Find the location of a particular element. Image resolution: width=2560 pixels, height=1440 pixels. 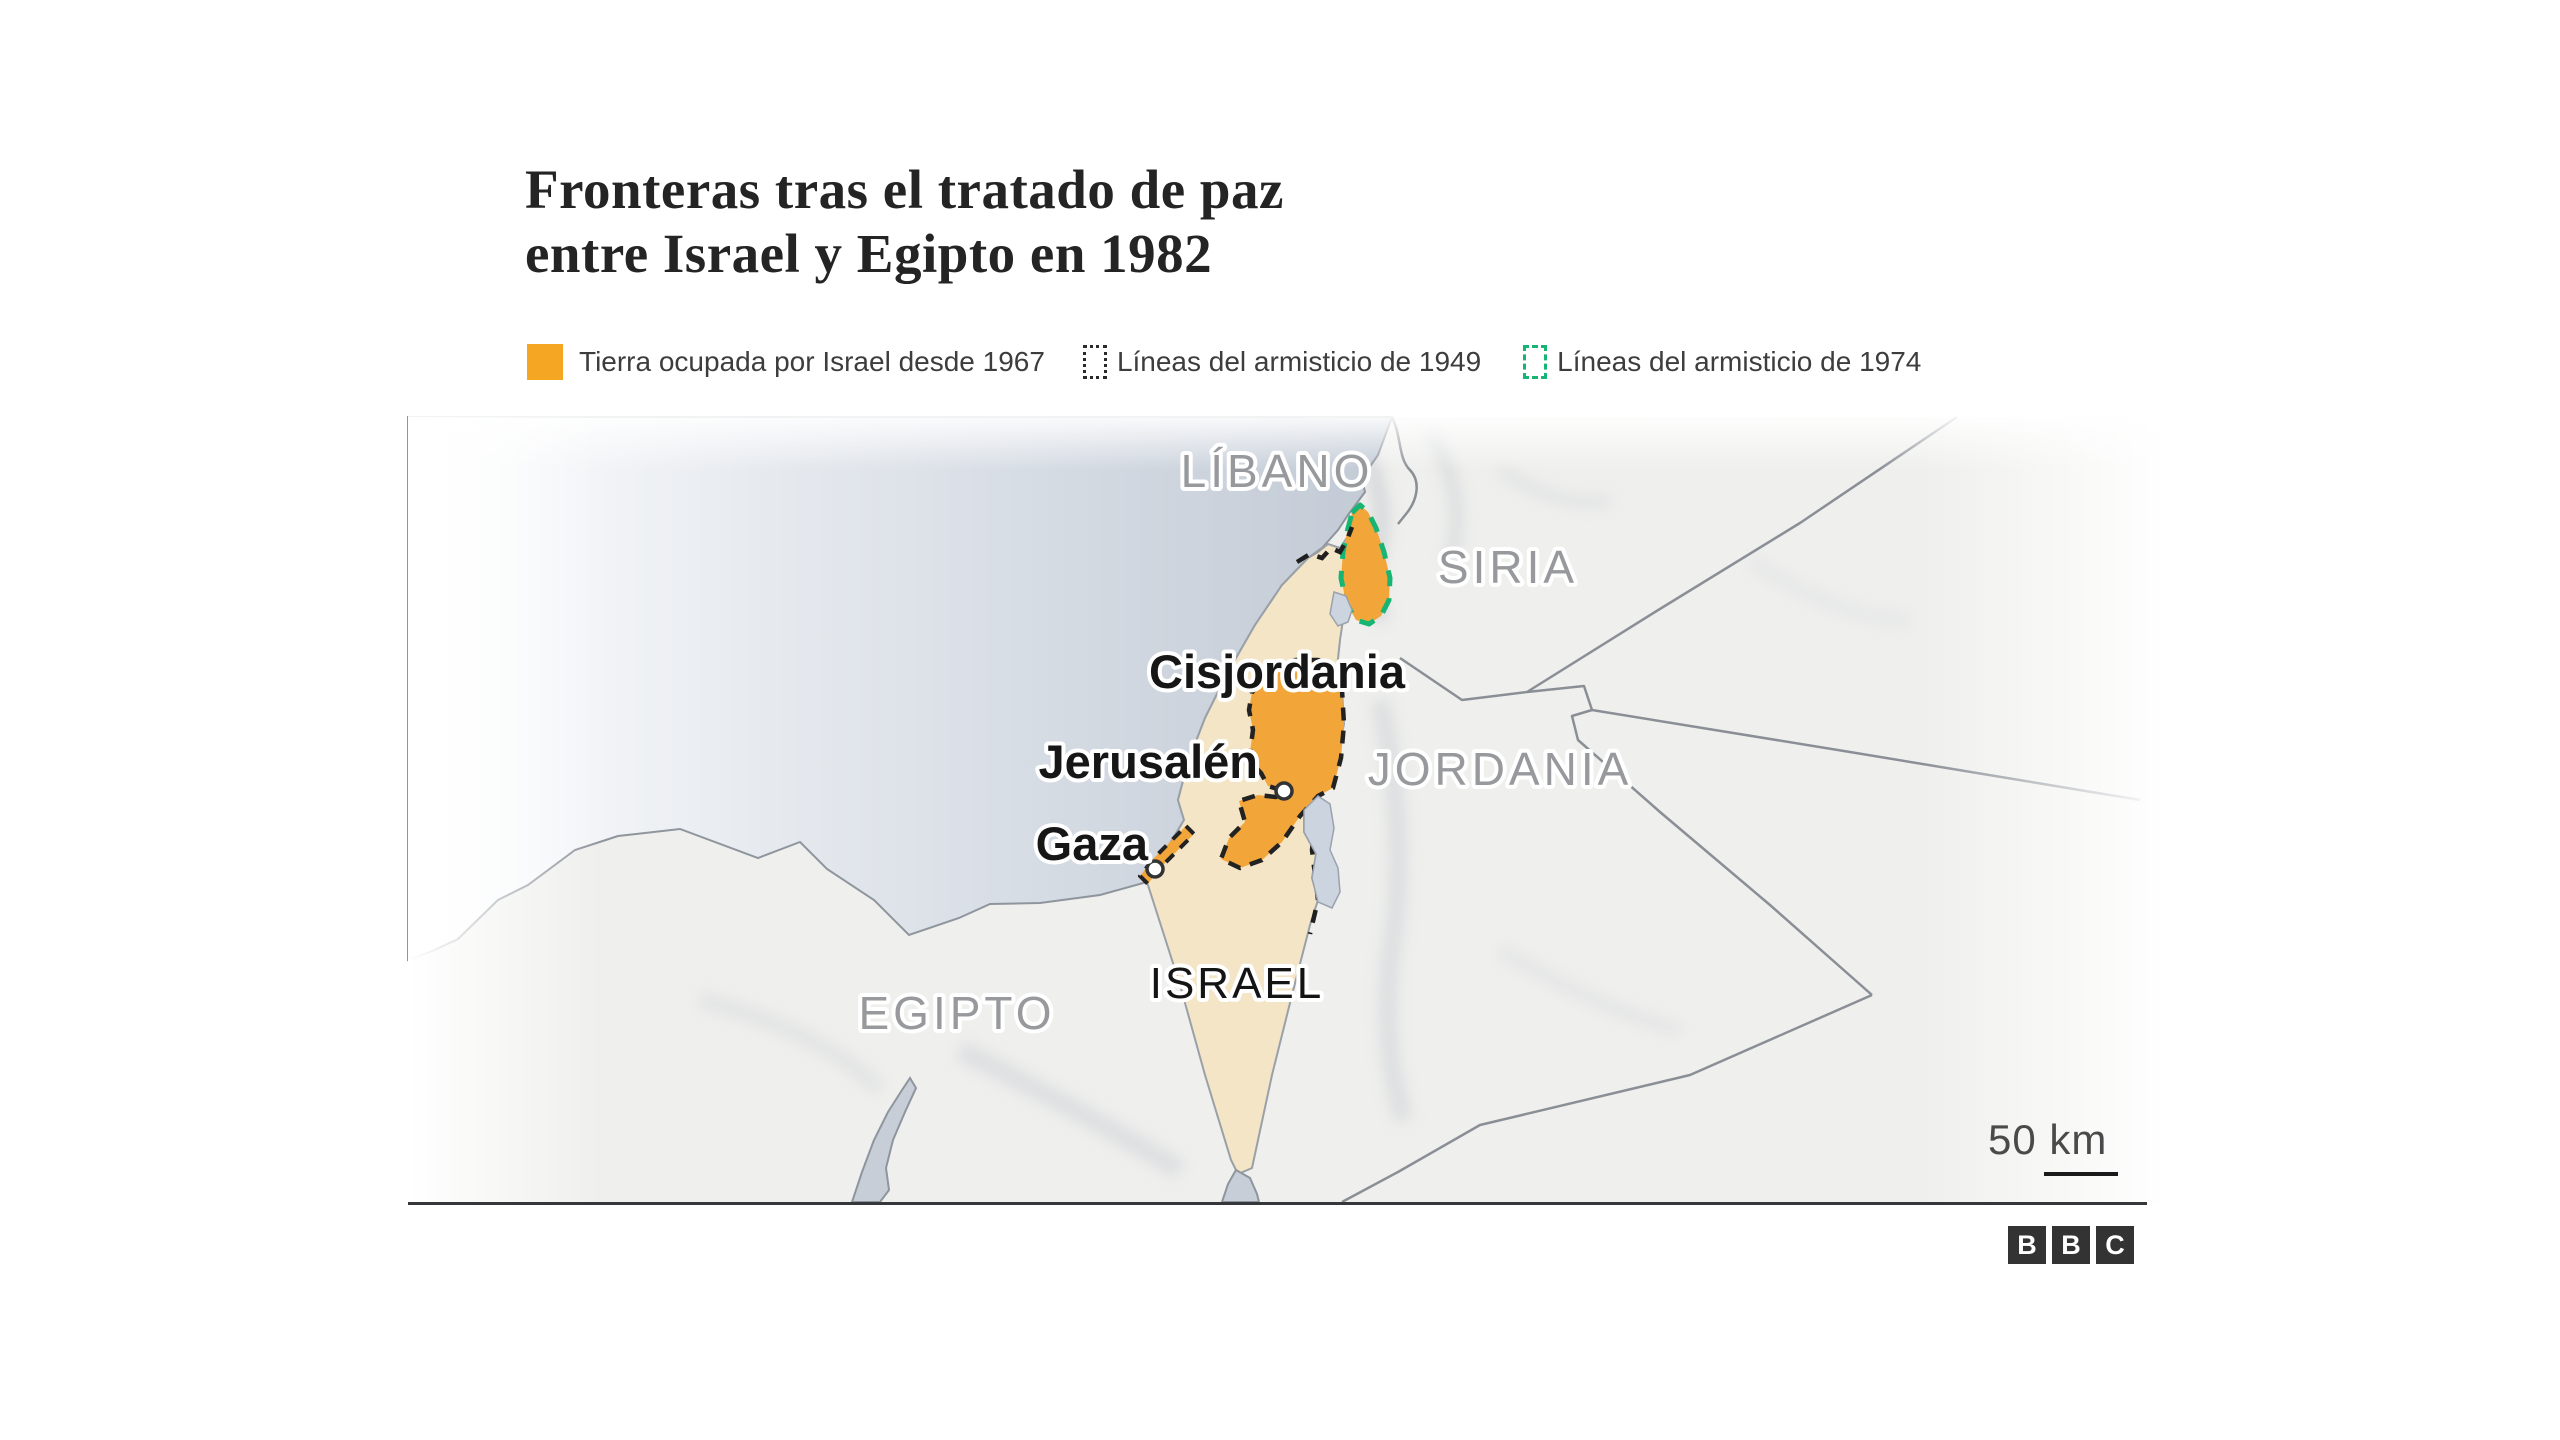

map-fade-left is located at coordinates (504, 810).